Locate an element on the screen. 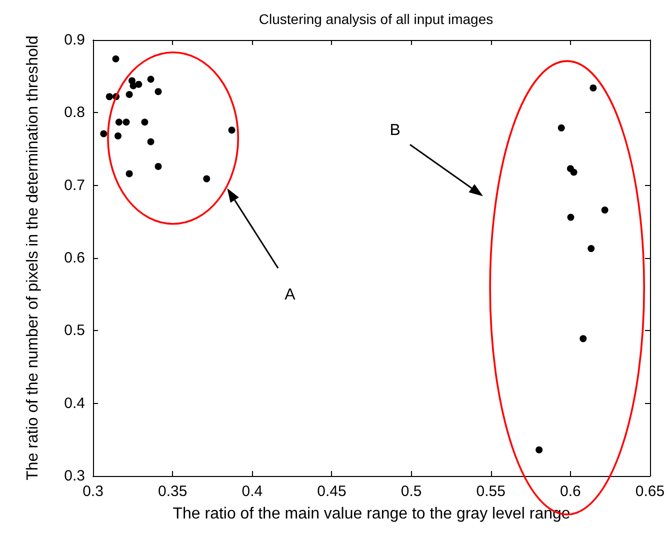  y-tick-label: 0.6 is located at coordinates (74, 258).